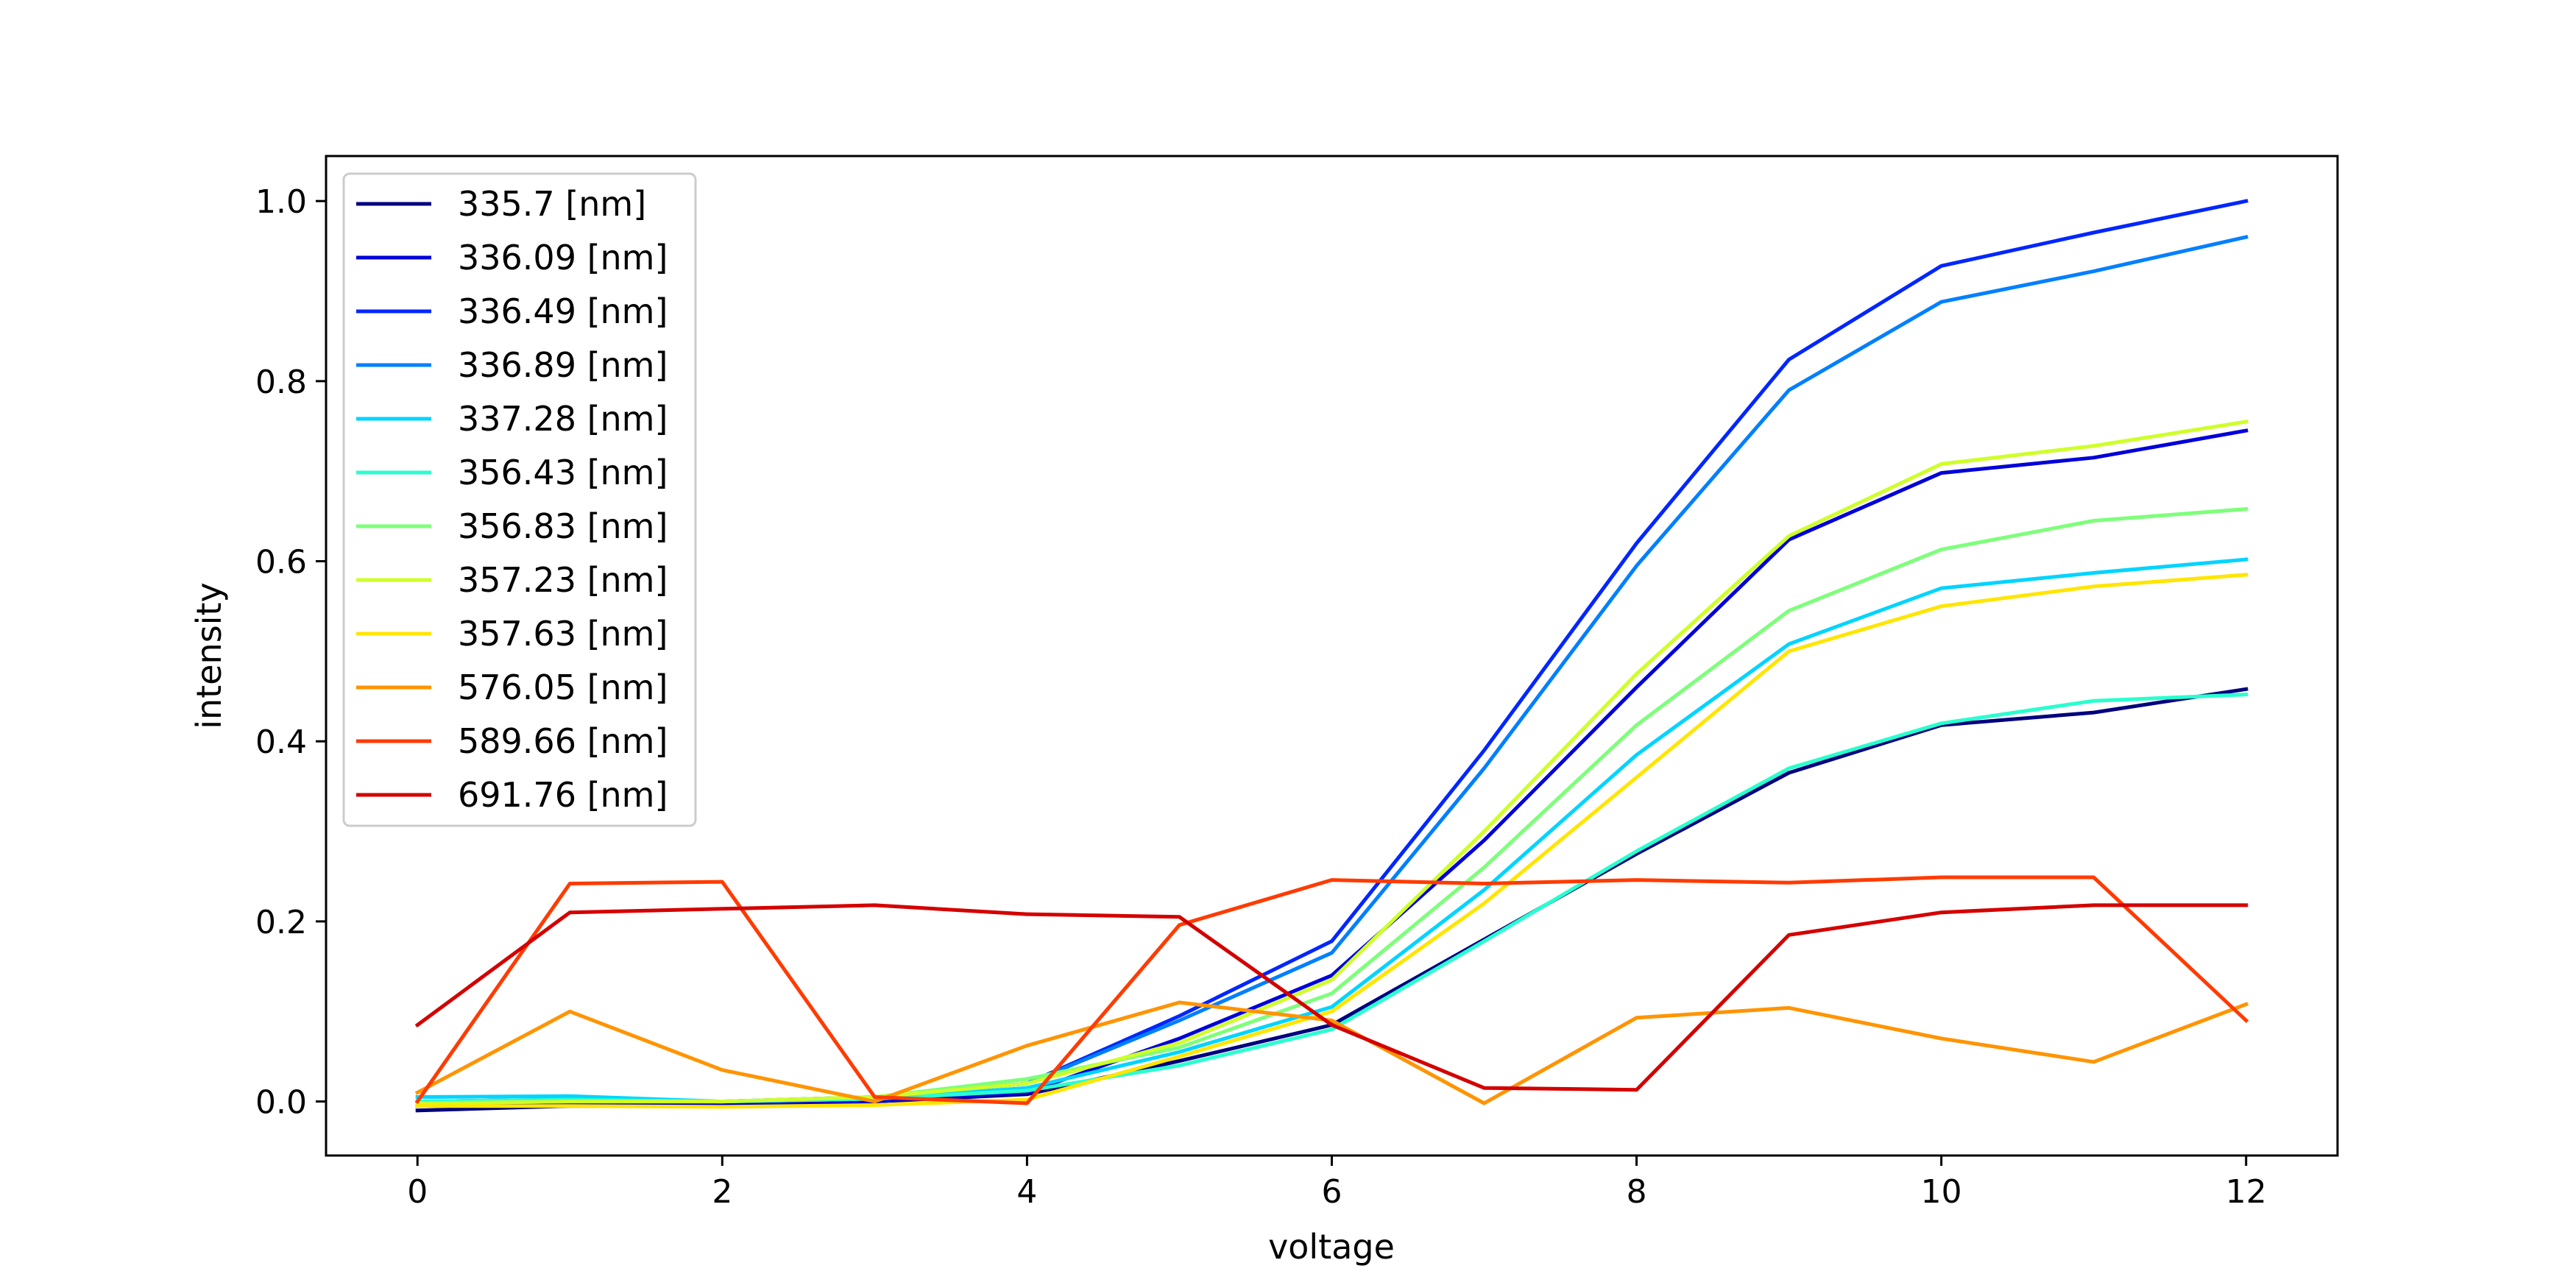  Describe the element at coordinates (281, 922) in the screenshot. I see `y-tick-label: 0.2` at that location.